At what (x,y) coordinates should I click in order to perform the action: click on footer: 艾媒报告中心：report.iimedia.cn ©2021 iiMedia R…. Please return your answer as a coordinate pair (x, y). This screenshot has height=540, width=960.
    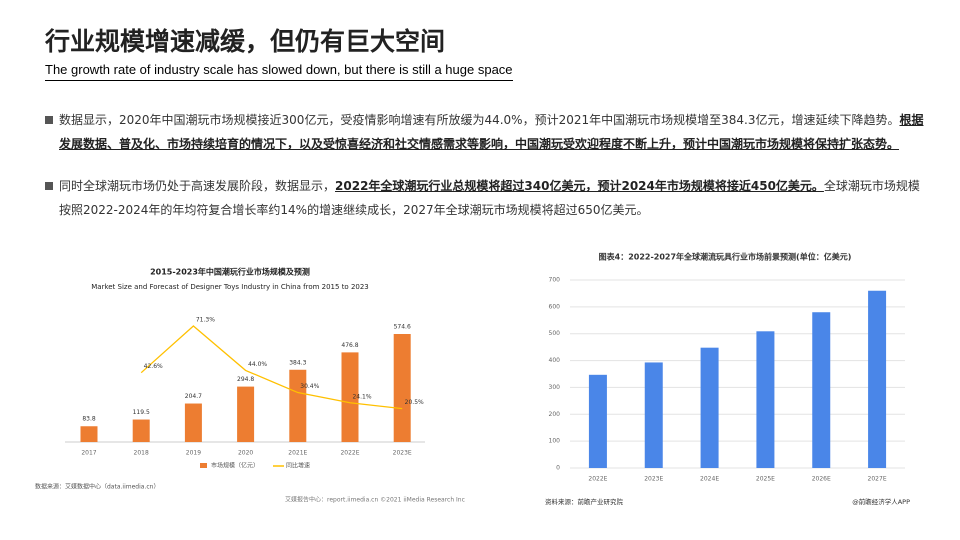
    Looking at the image, I should click on (375, 500).